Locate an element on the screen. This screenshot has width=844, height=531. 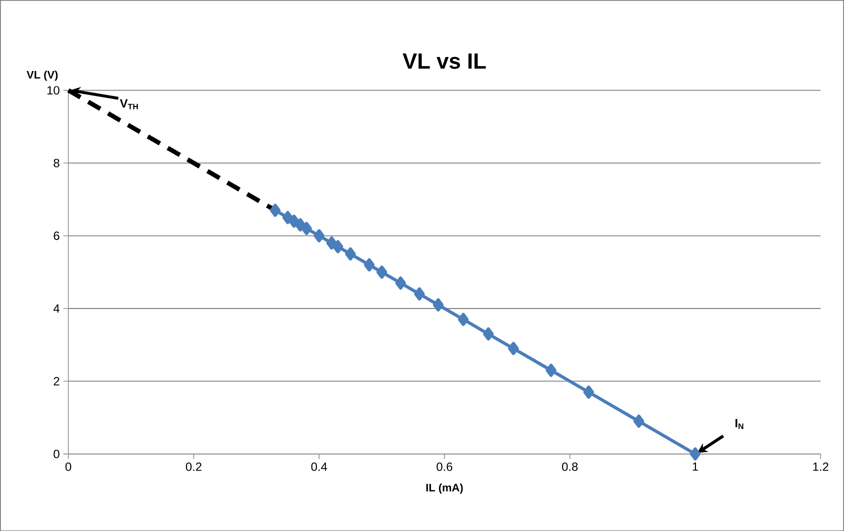
y-tick-label: 0 is located at coordinates (57, 454).